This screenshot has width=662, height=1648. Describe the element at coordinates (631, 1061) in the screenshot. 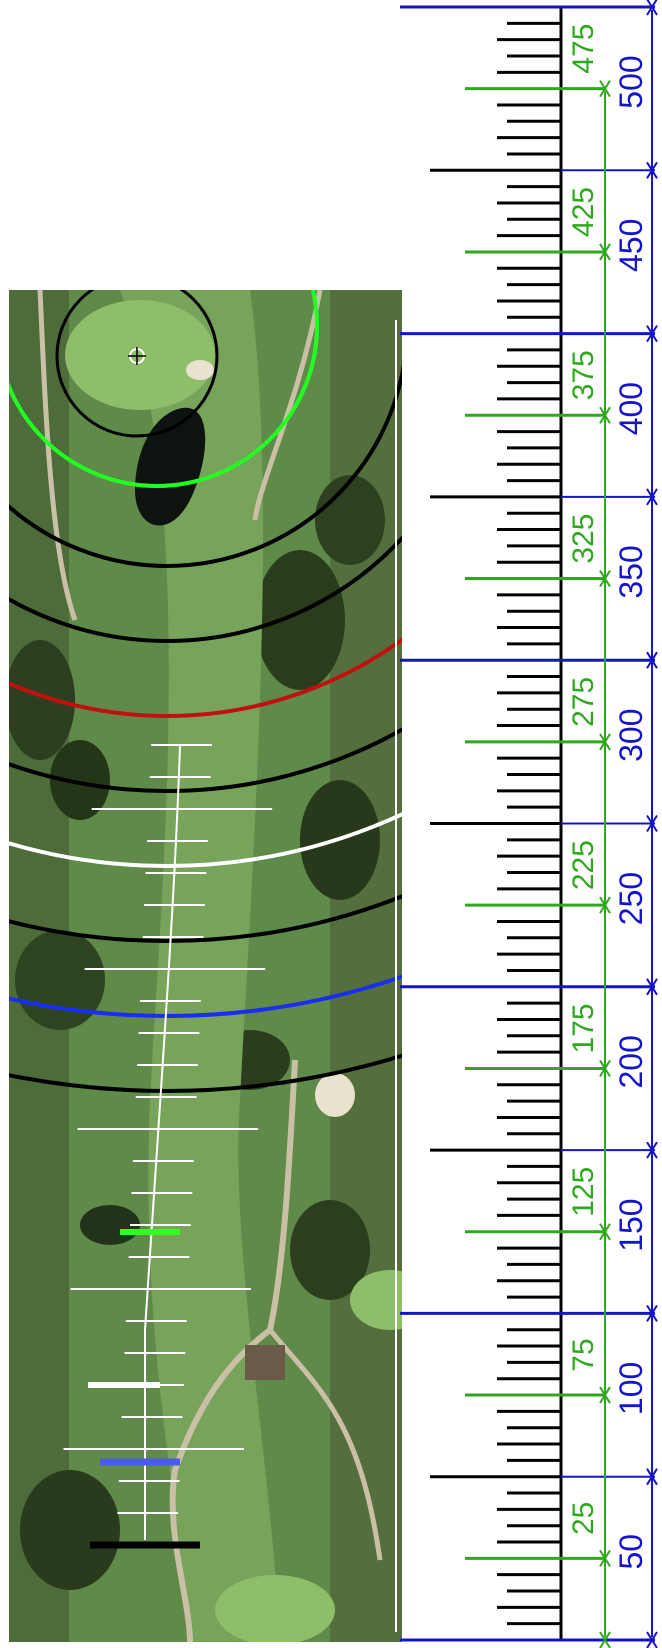

I see `ruler-label-blue: 200` at that location.